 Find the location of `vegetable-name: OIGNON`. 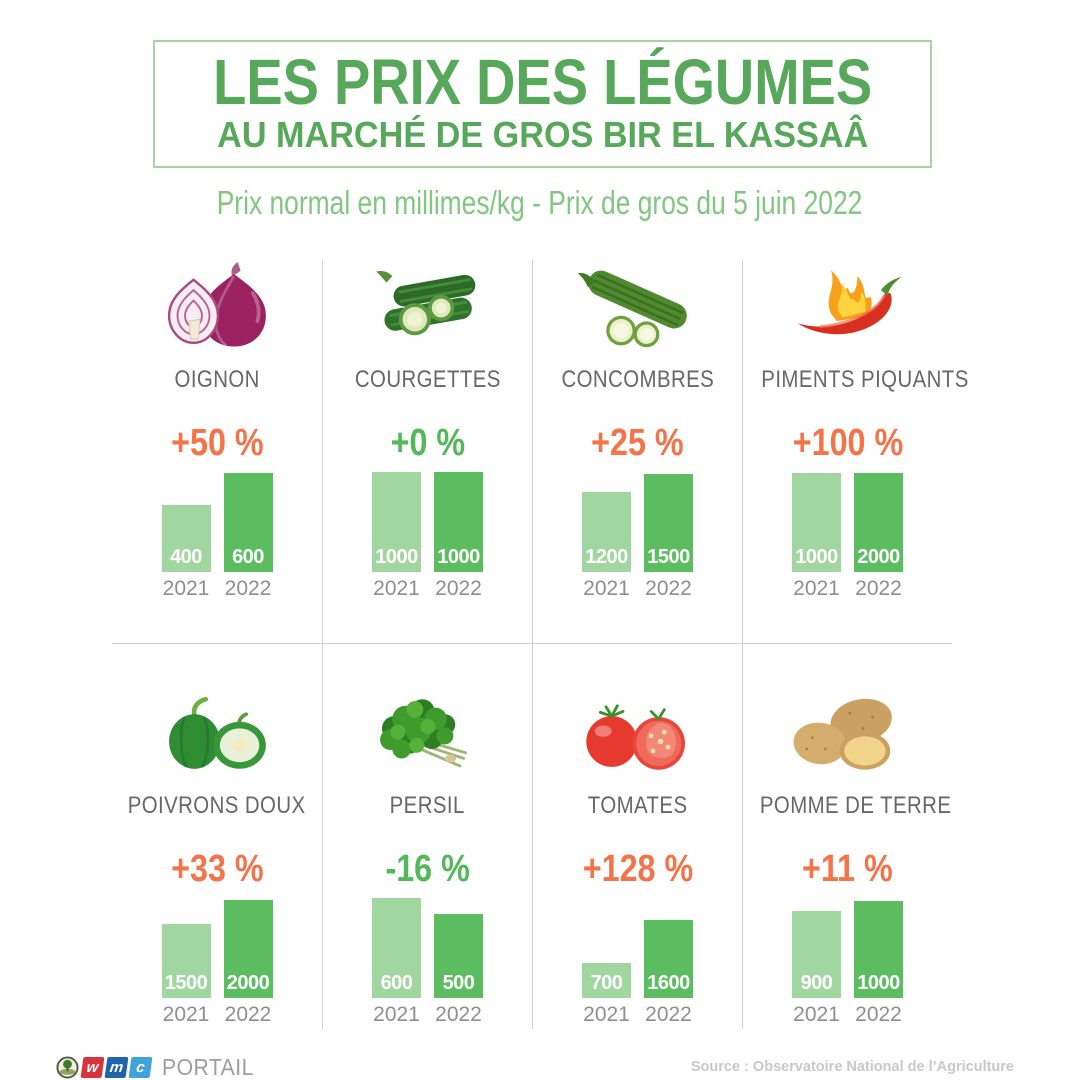

vegetable-name: OIGNON is located at coordinates (217, 379).